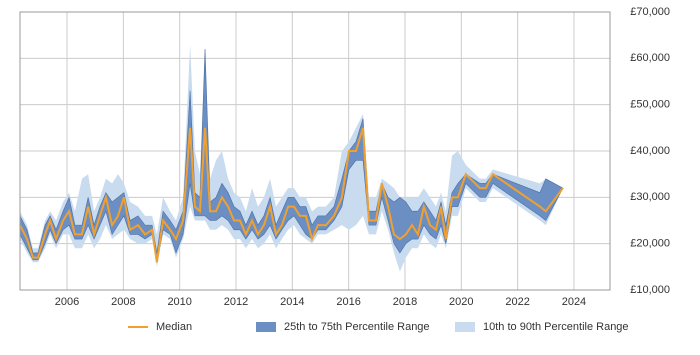  What do you see at coordinates (650, 151) in the screenshot?
I see `y-tick-label: £40,000` at bounding box center [650, 151].